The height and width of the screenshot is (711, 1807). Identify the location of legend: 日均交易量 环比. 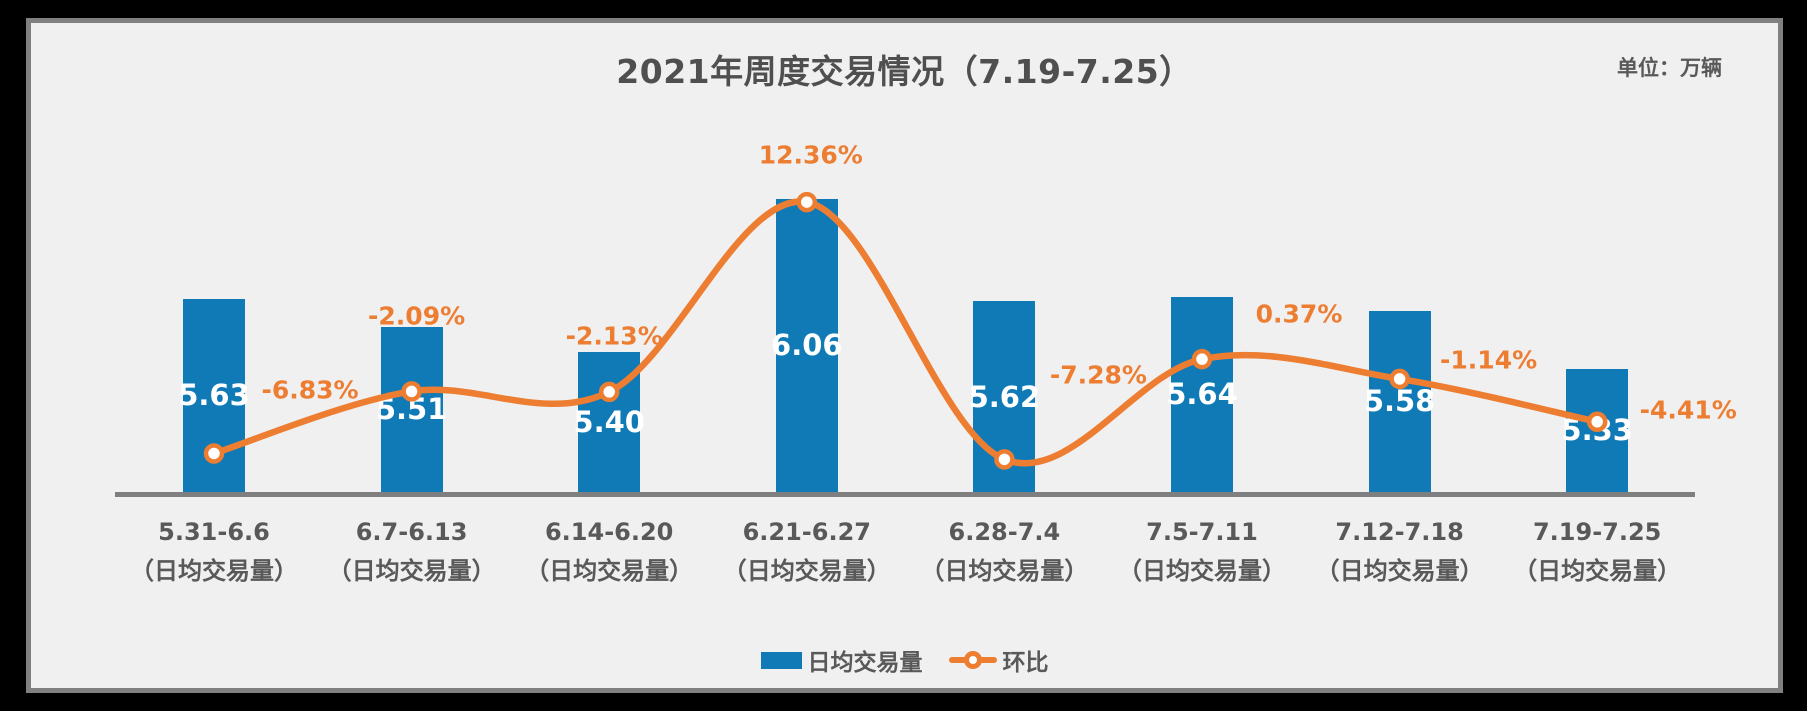
(904, 660).